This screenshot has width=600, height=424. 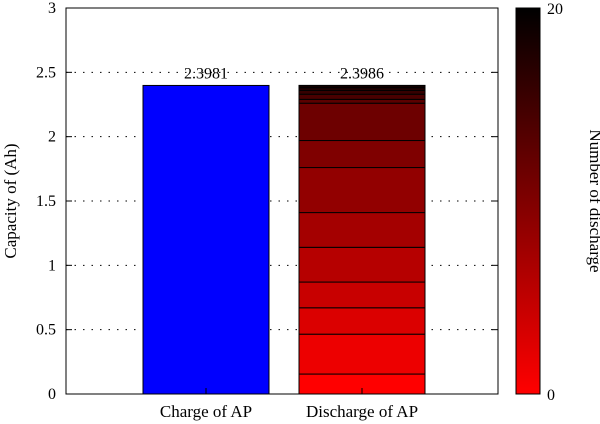 What do you see at coordinates (52, 265) in the screenshot?
I see `y-tick-label: 1` at bounding box center [52, 265].